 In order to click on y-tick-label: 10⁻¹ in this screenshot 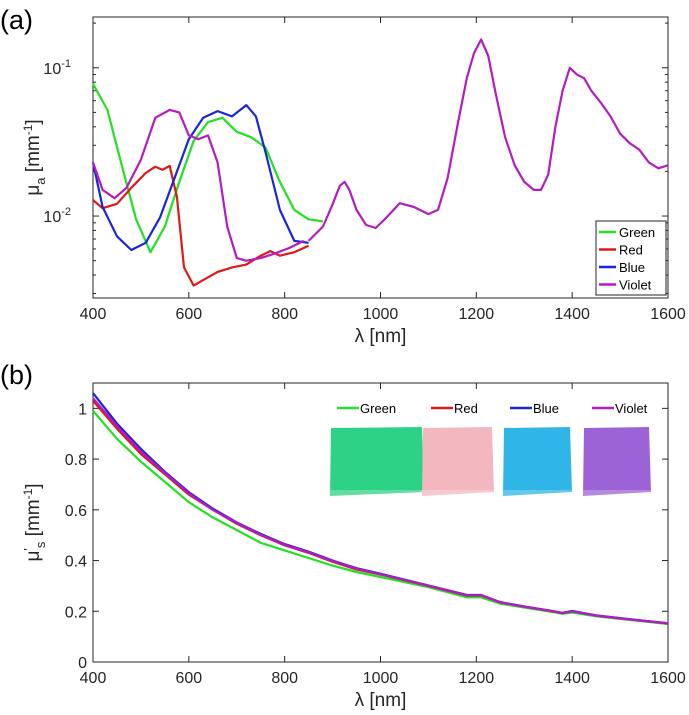, I will do `click(57, 68)`.